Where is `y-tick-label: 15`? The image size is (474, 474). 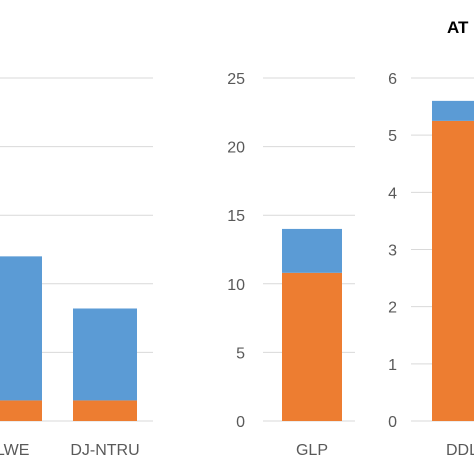
y-tick-label: 15 is located at coordinates (236, 216).